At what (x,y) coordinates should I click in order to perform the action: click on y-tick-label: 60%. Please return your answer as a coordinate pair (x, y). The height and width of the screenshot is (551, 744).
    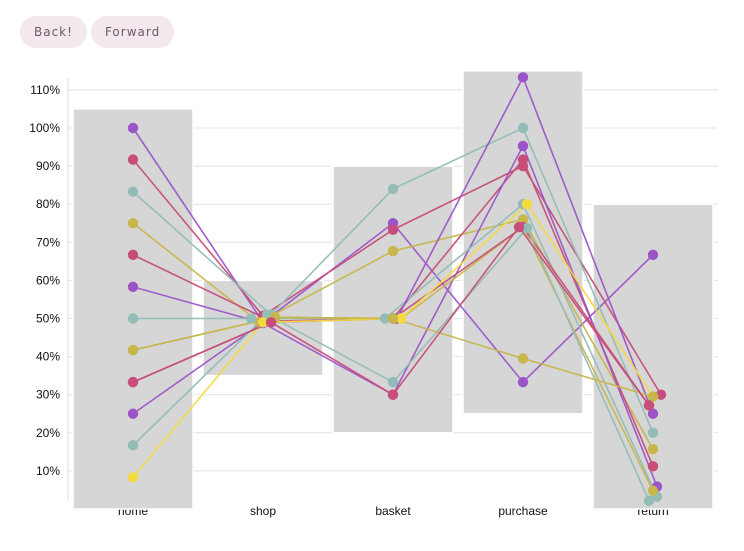
    Looking at the image, I should click on (48, 280).